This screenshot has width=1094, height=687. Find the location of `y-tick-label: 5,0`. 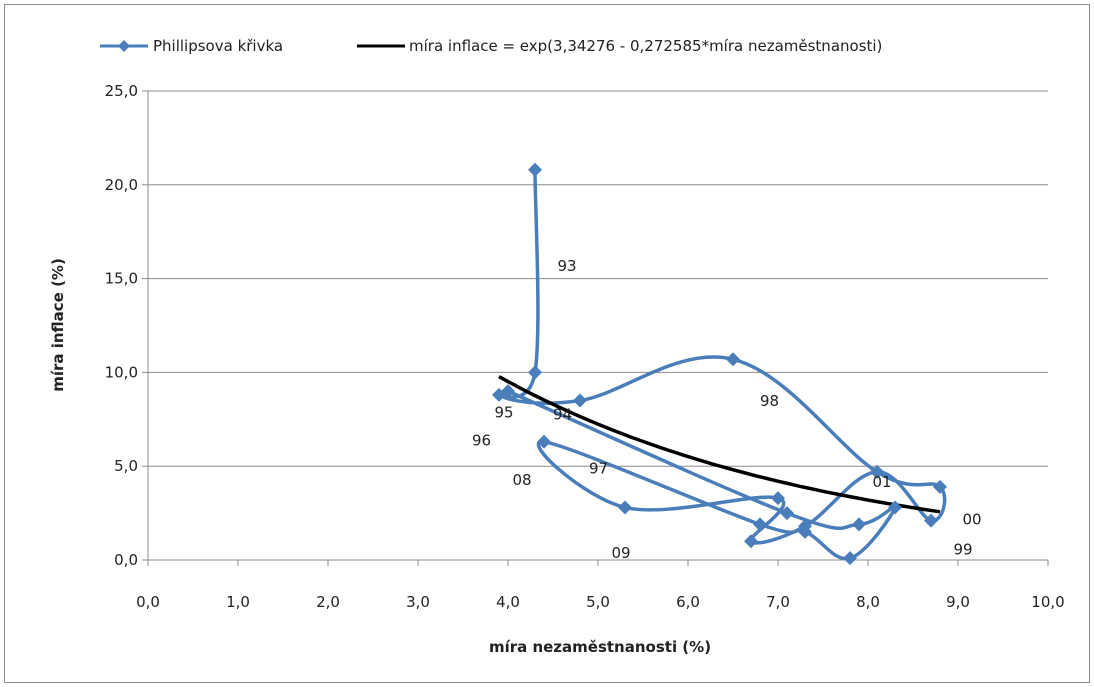

y-tick-label: 5,0 is located at coordinates (126, 466).